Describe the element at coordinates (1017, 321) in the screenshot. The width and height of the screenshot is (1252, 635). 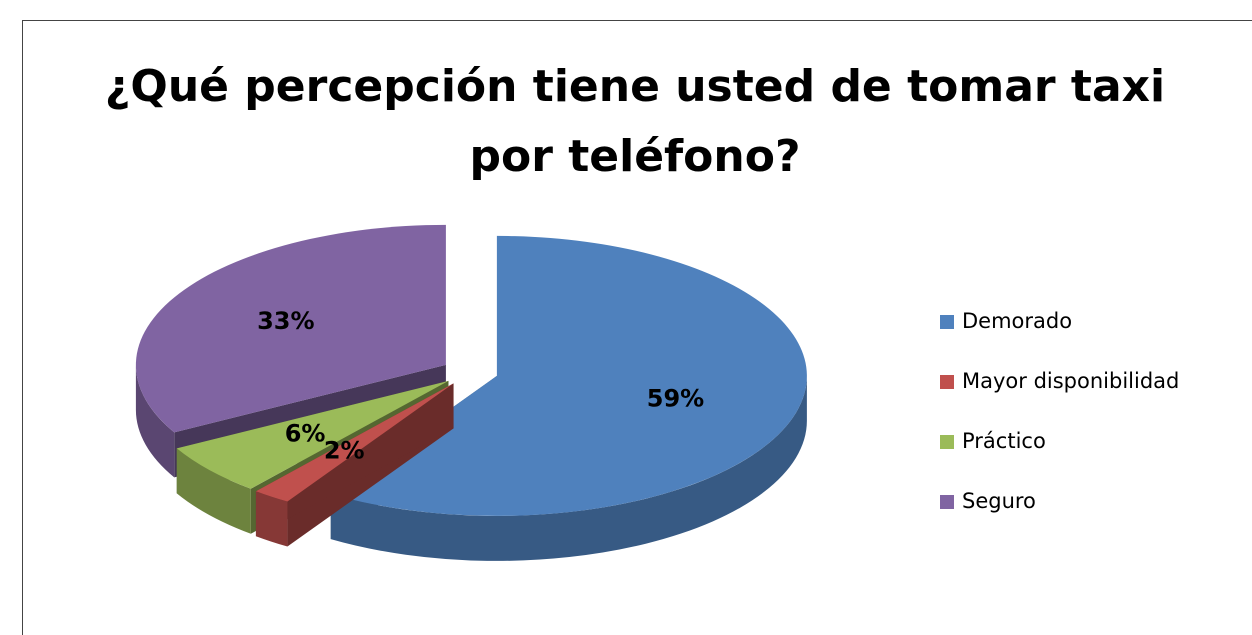
I see `legend-label: Demorado` at that location.